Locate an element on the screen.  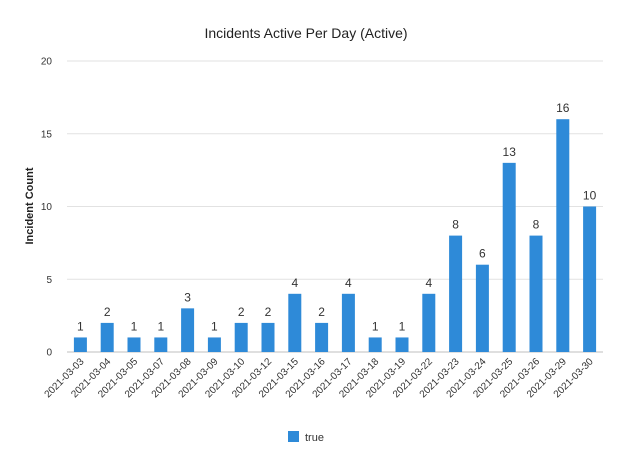
data-label: 3 is located at coordinates (187, 297).